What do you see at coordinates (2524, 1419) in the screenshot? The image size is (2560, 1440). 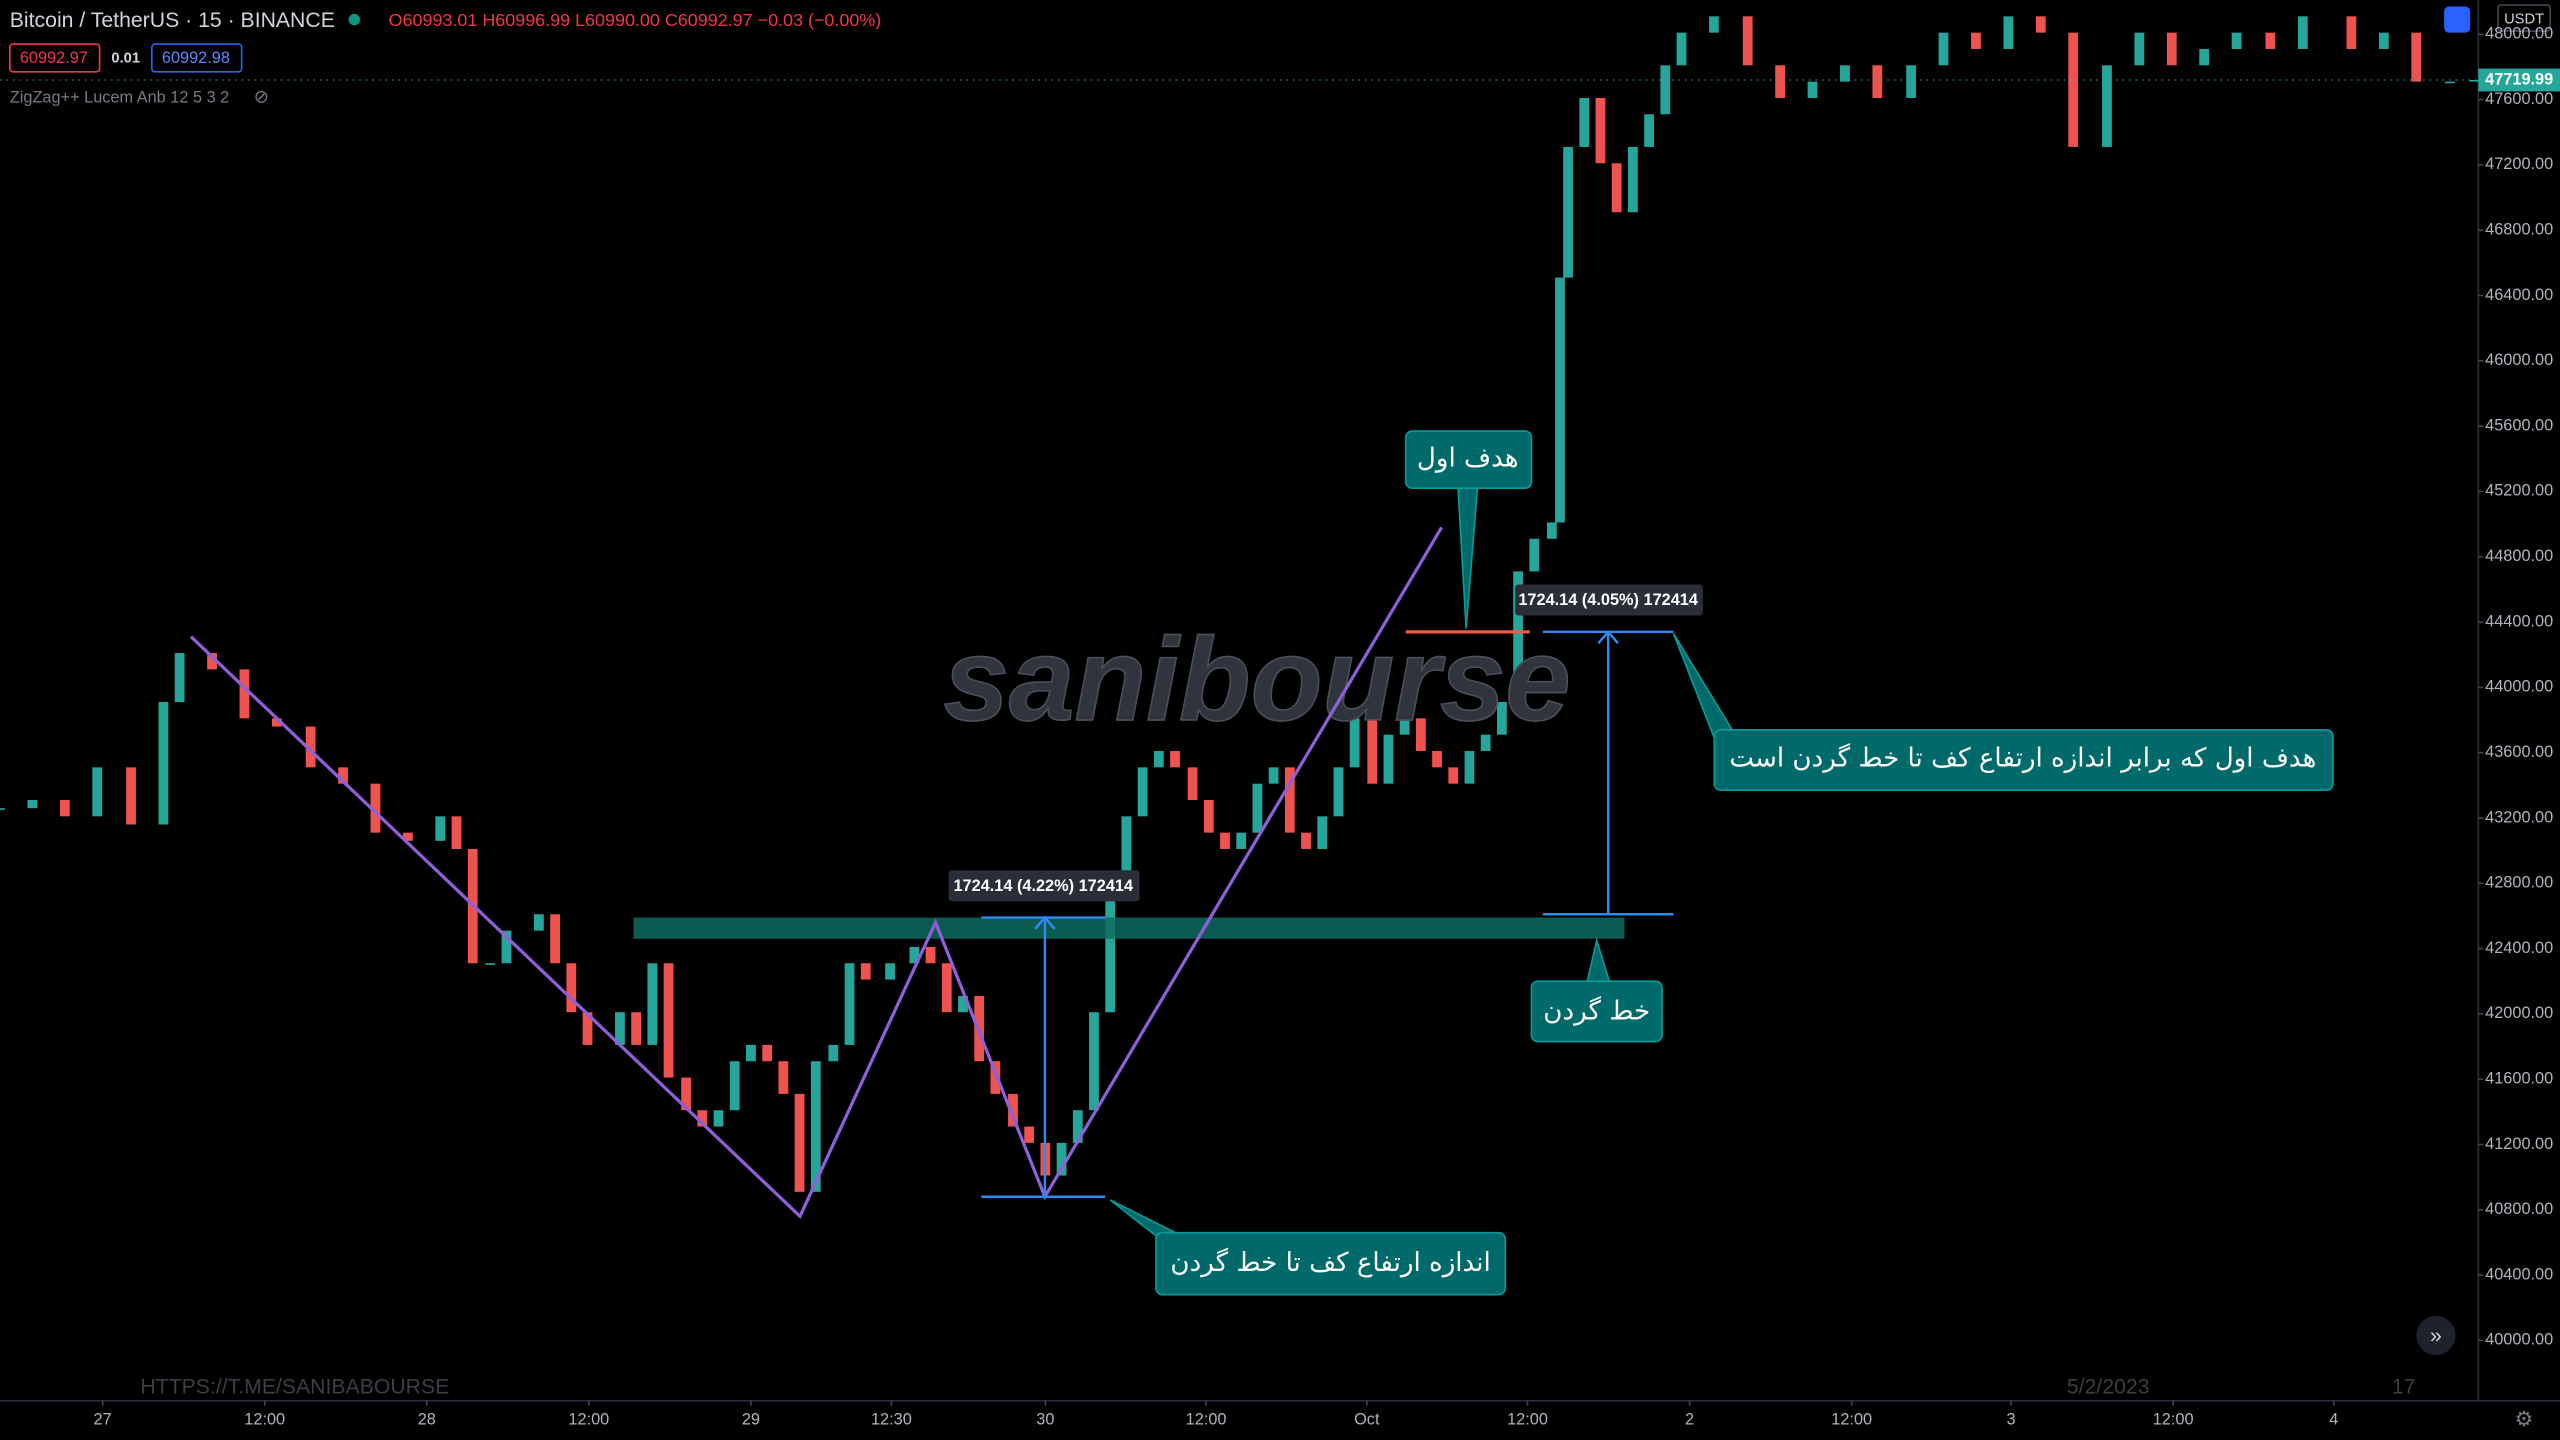 I see `settings-icon: ⚙` at bounding box center [2524, 1419].